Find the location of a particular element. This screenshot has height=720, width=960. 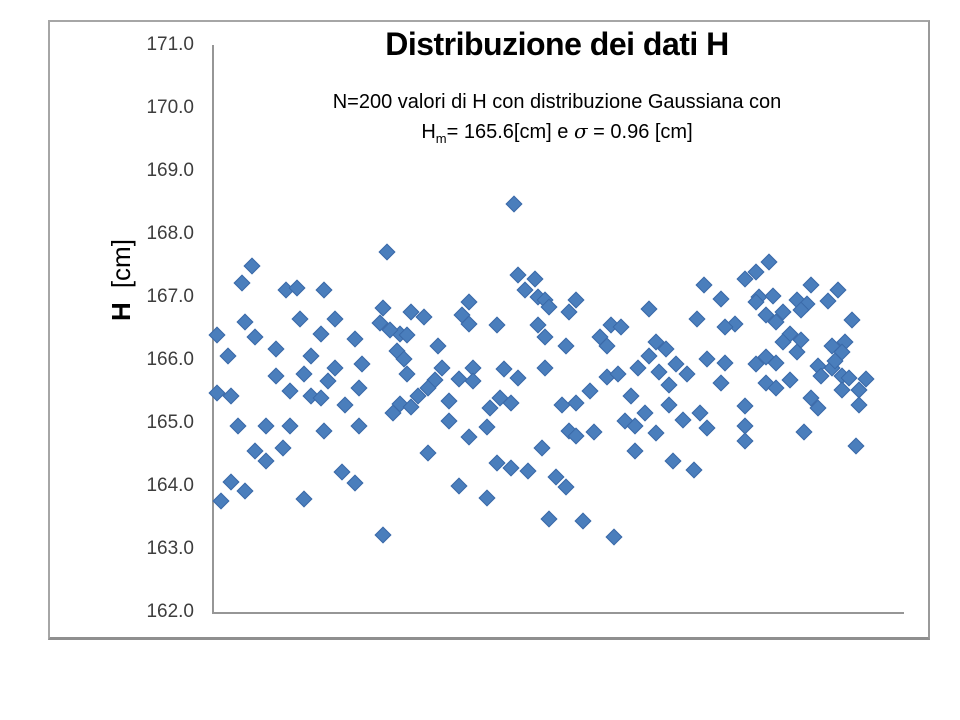

subtitle-h-symbol: H is located at coordinates (428, 132).